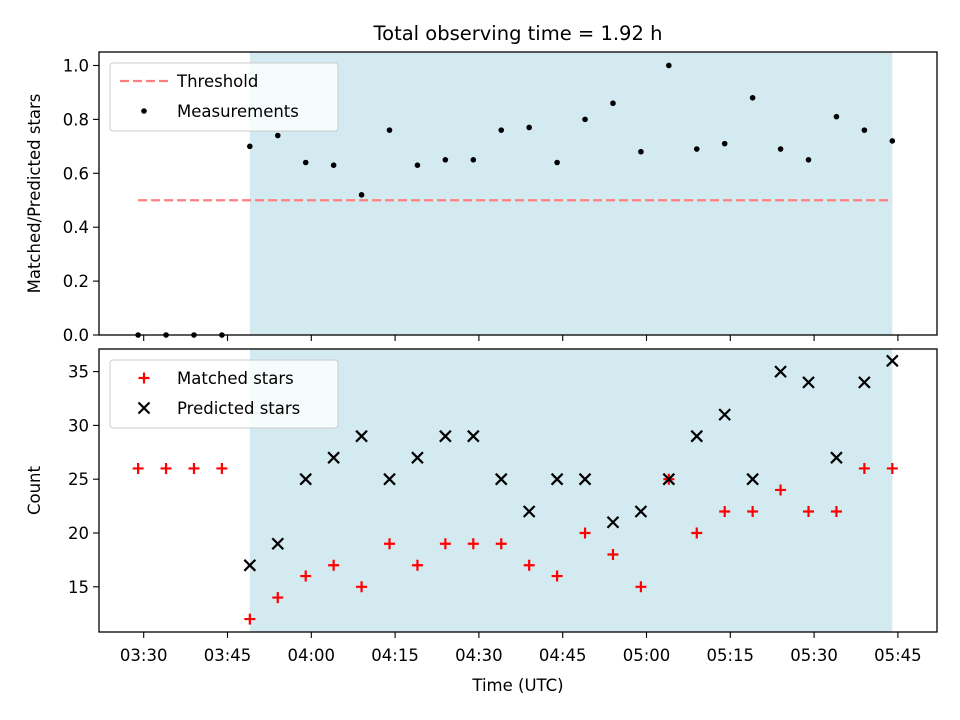 This screenshot has height=720, width=960. Describe the element at coordinates (479, 655) in the screenshot. I see `x-tick-label: 04:30` at that location.